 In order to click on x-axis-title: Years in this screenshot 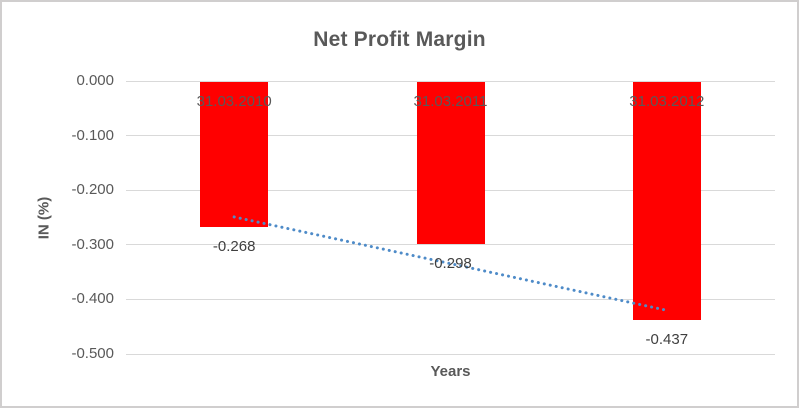, I will do `click(450, 371)`.